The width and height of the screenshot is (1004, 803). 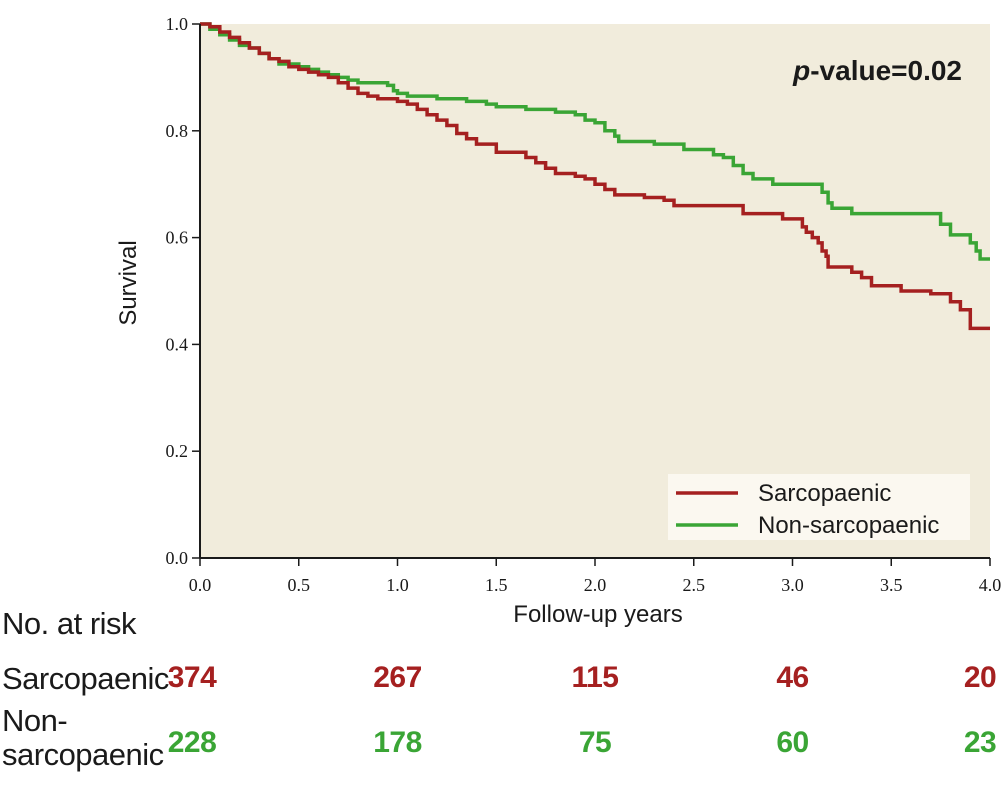 What do you see at coordinates (792, 677) in the screenshot?
I see `risk-value: 46` at bounding box center [792, 677].